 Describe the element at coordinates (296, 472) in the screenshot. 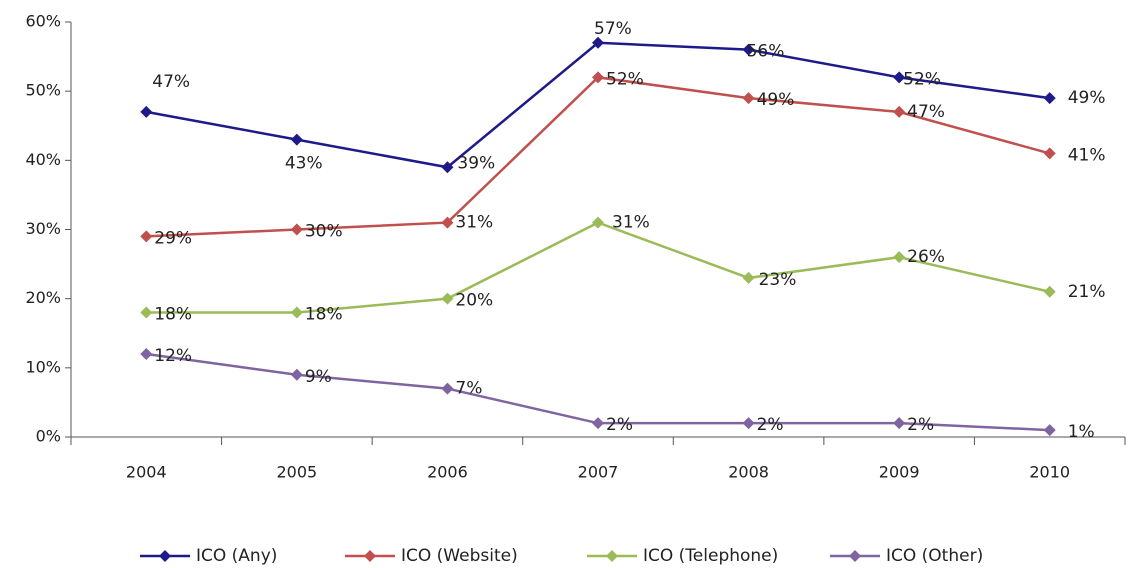

I see `x-tick-label: 2005` at that location.